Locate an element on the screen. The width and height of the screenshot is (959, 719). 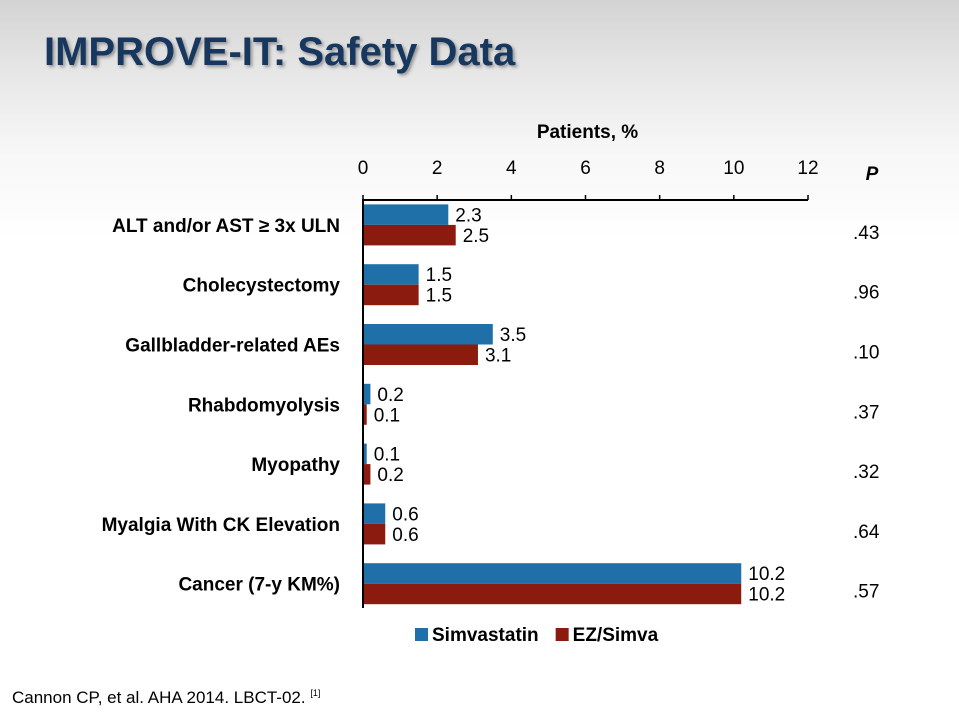
p-value: .32 is located at coordinates (866, 472).